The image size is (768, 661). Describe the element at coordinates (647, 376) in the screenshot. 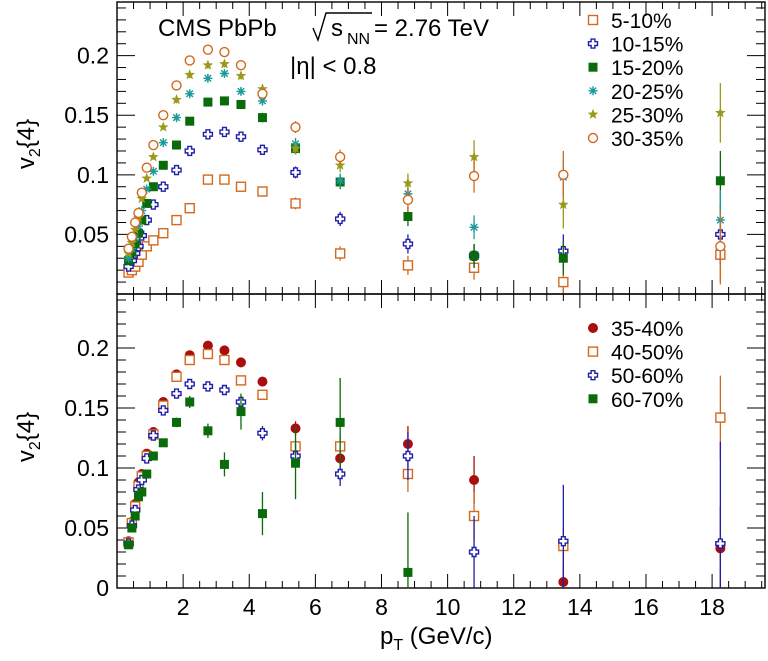

I see `legend-label: 50-60%` at that location.